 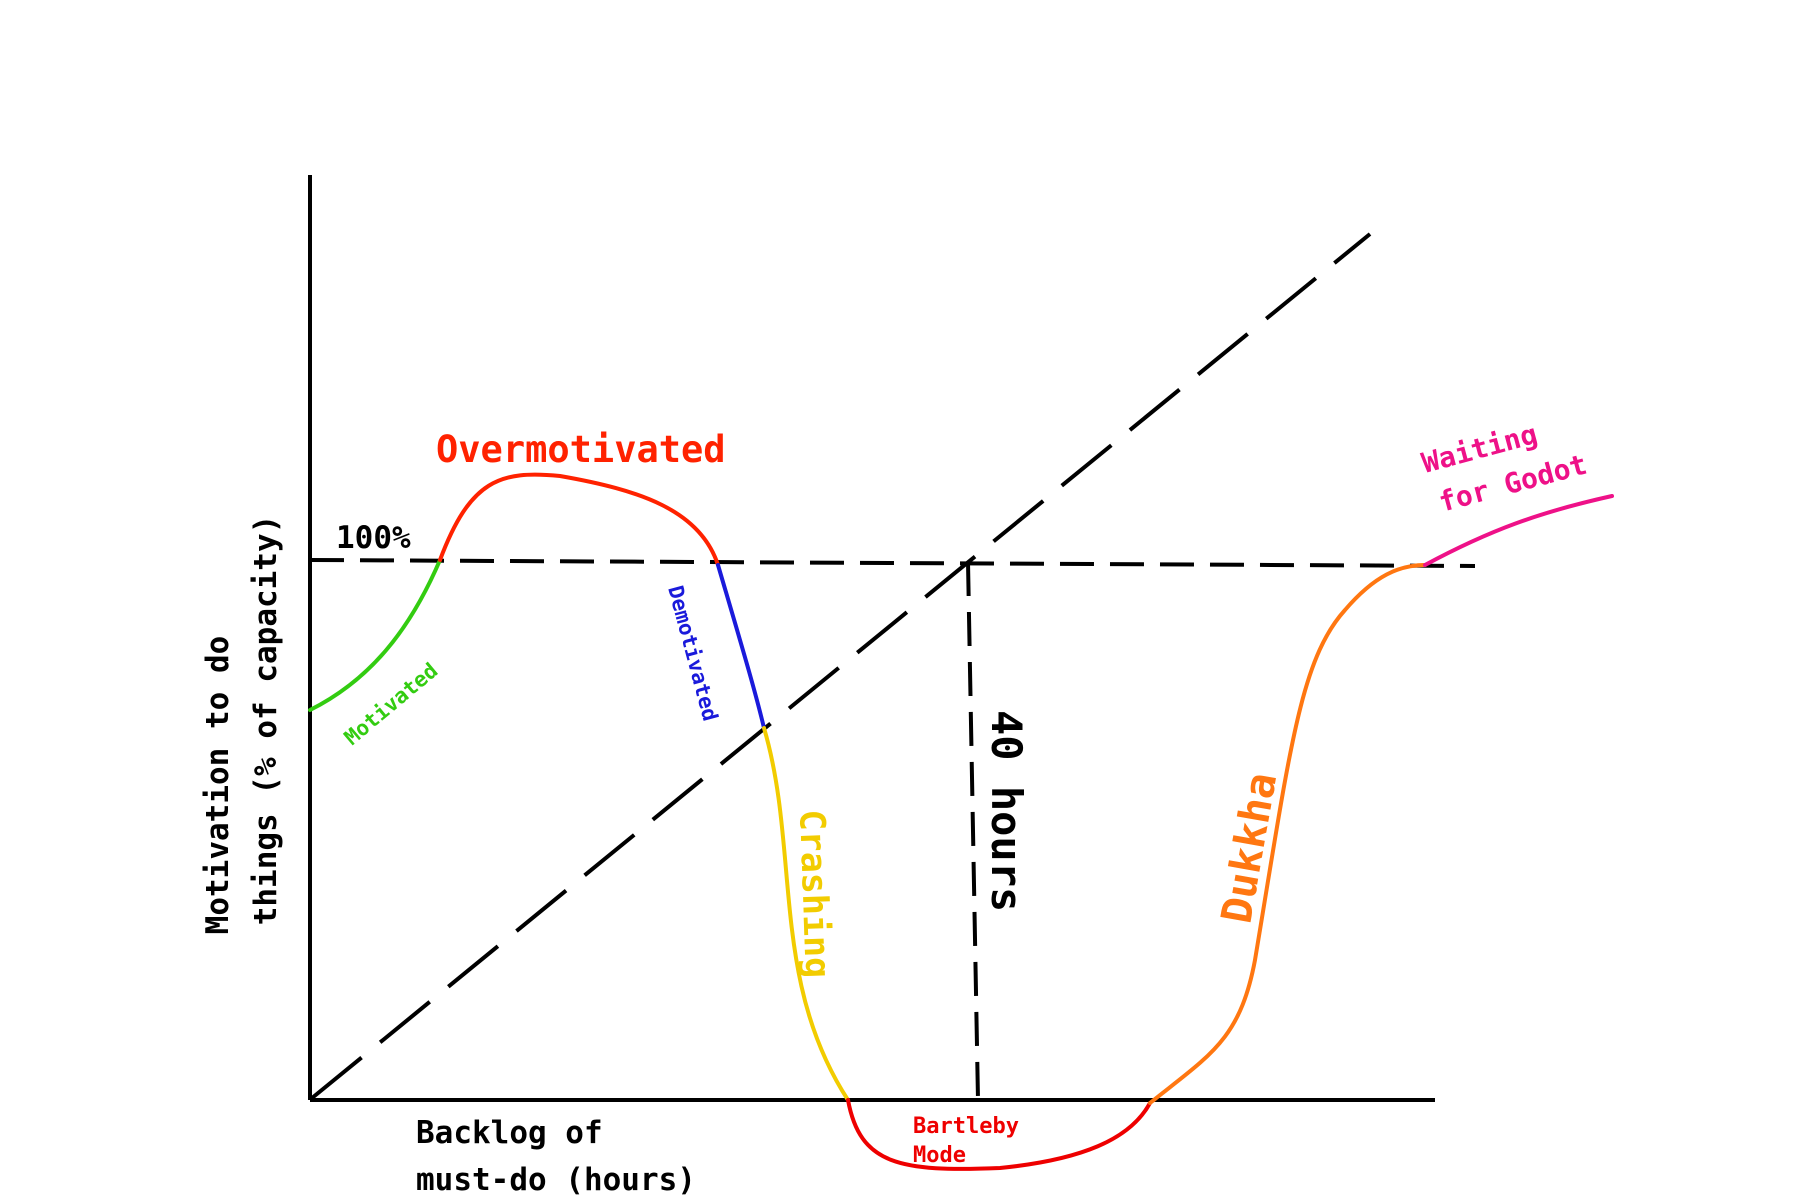 I want to click on overmotivated-segment, so click(x=579, y=519).